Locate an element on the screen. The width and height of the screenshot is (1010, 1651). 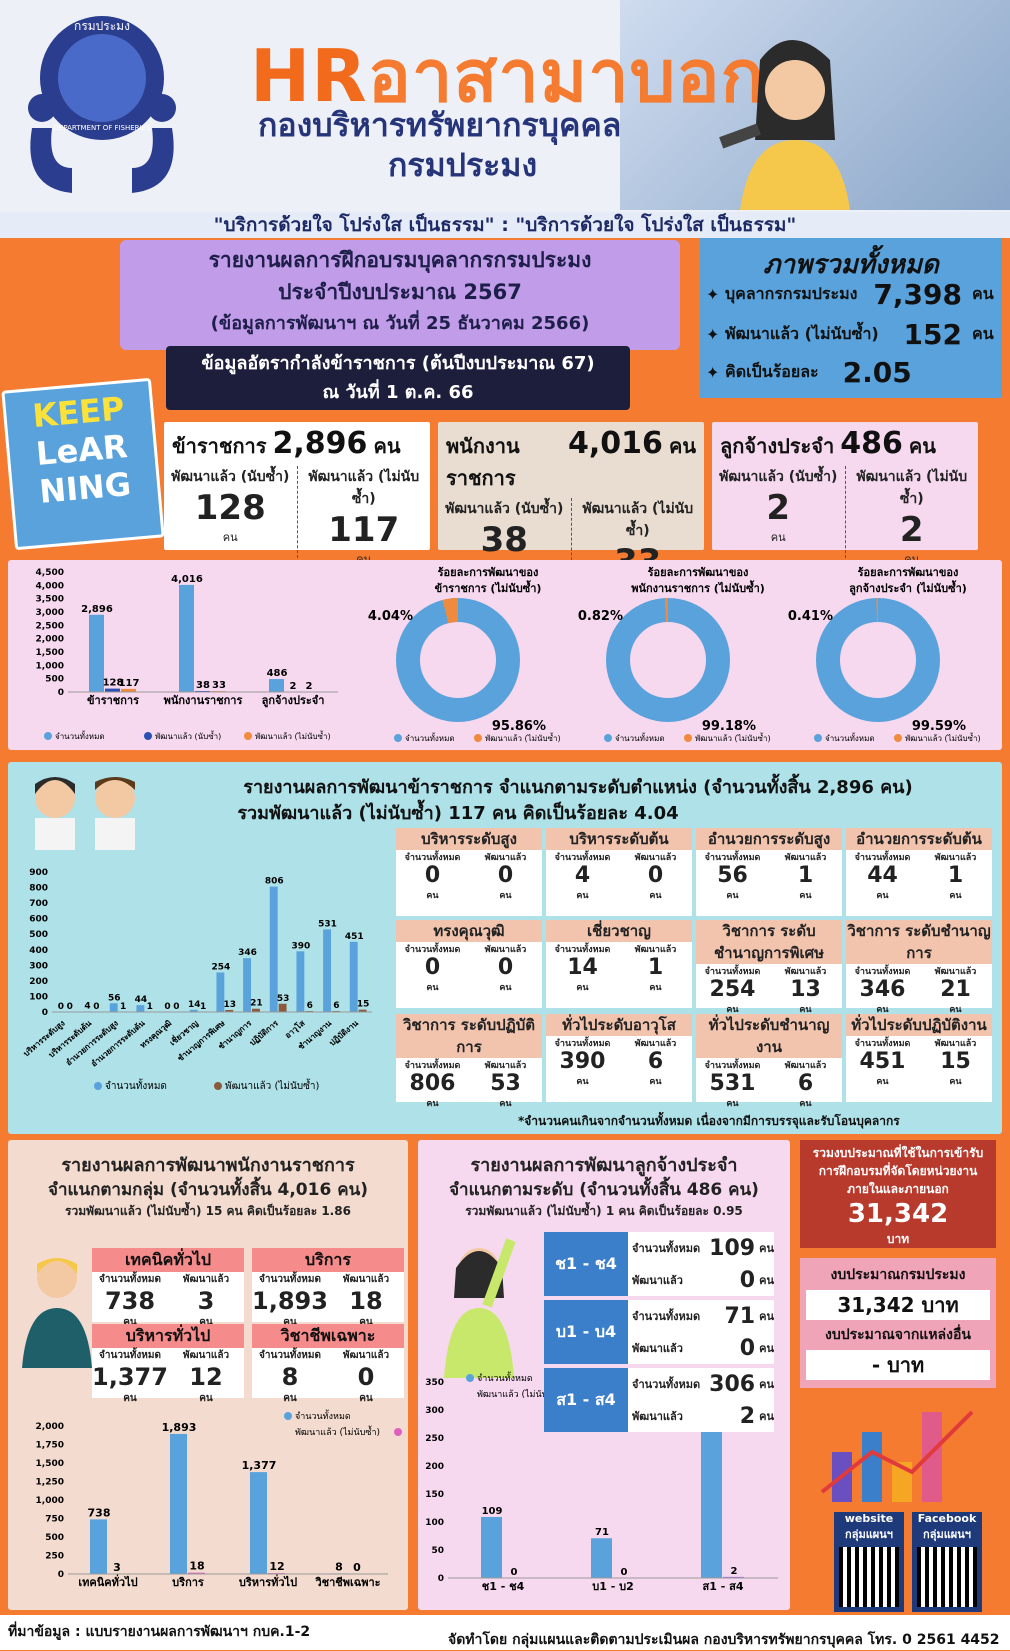
data-label: 13 is located at coordinates (230, 1005).